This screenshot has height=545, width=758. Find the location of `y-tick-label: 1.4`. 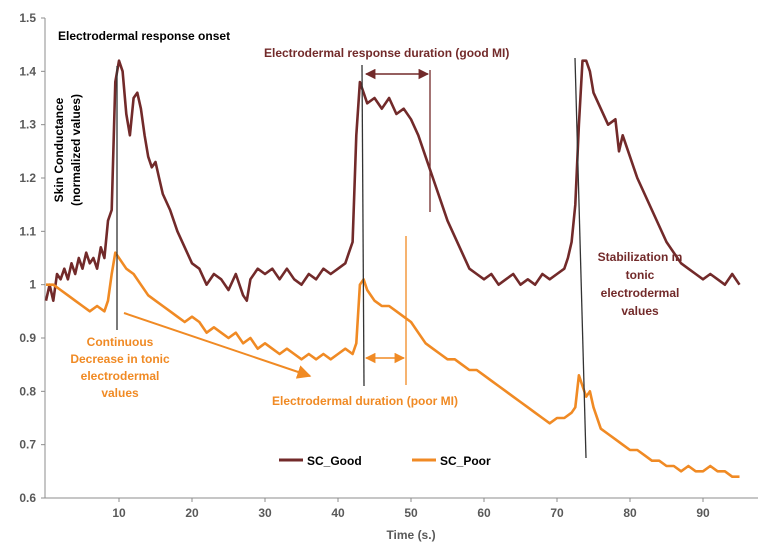

y-tick-label: 1.4 is located at coordinates (27, 71).